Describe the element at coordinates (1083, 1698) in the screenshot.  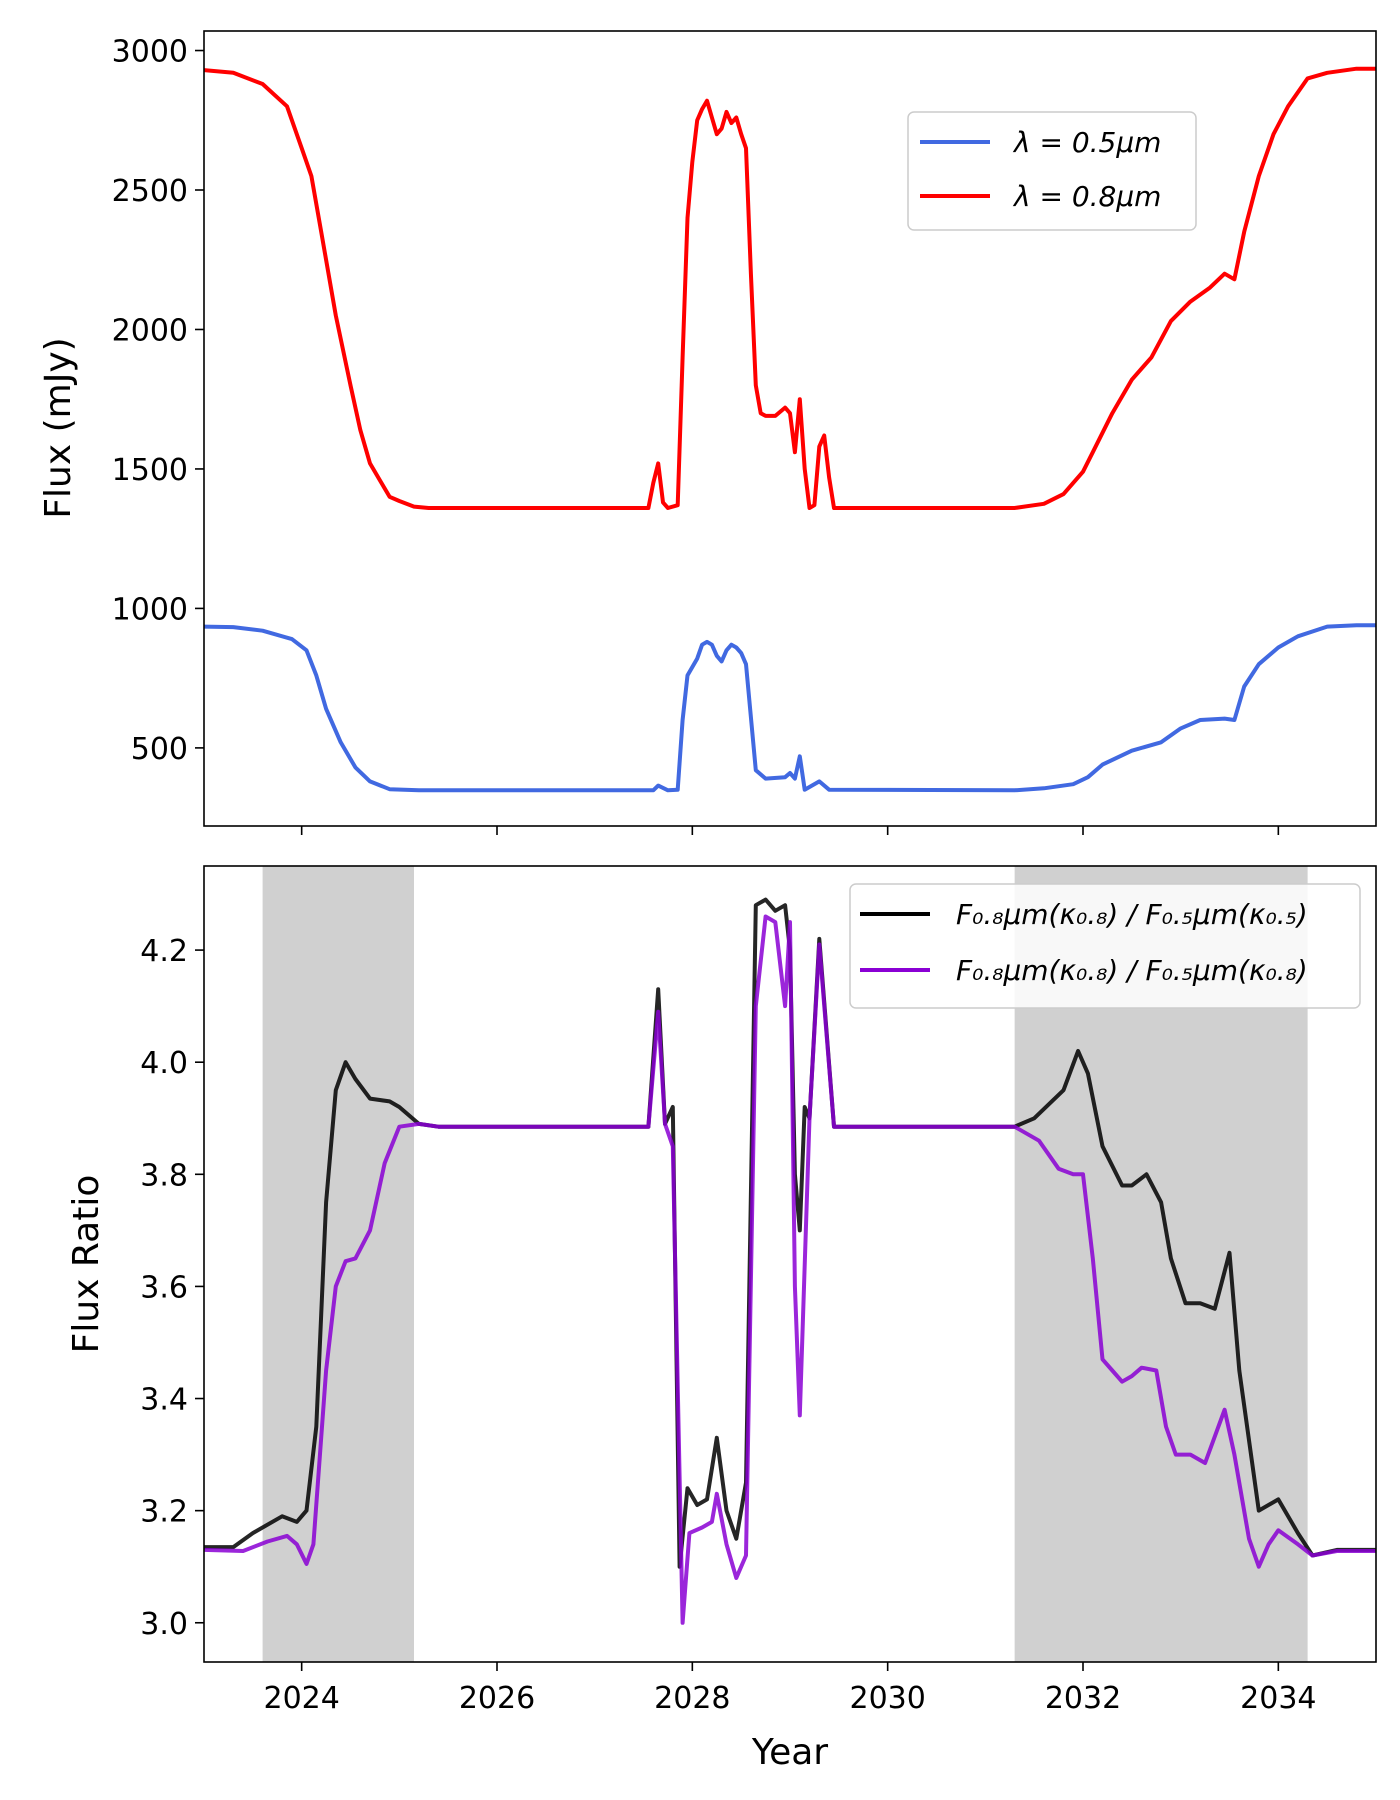
I see `ratio-x-tick-label: 2032` at that location.